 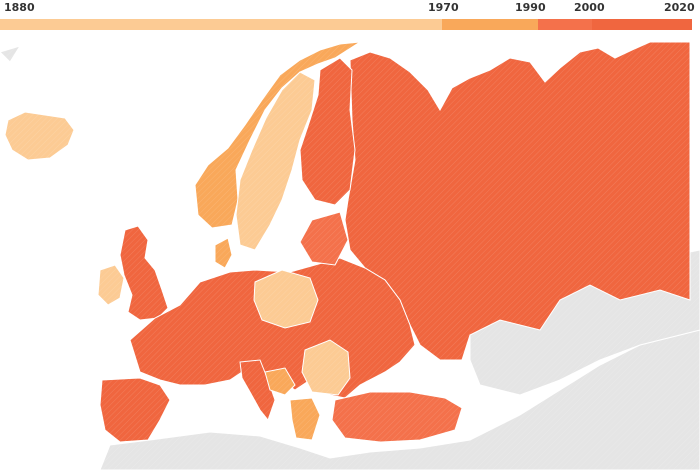 What do you see at coordinates (443, 7) in the screenshot?
I see `legend-label-1970: 1970` at bounding box center [443, 7].